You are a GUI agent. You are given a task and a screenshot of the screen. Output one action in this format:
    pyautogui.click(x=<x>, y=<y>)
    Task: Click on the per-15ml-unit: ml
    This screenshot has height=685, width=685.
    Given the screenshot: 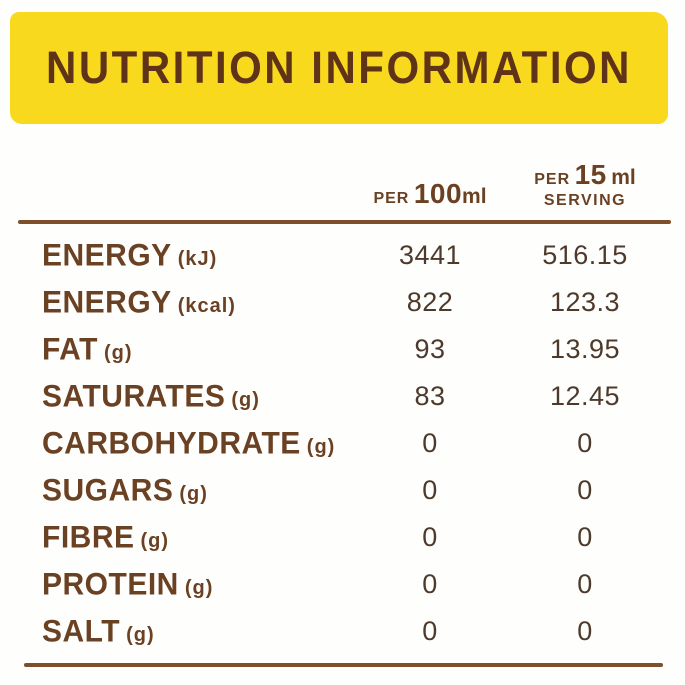 What is the action you would take?
    pyautogui.click(x=623, y=178)
    